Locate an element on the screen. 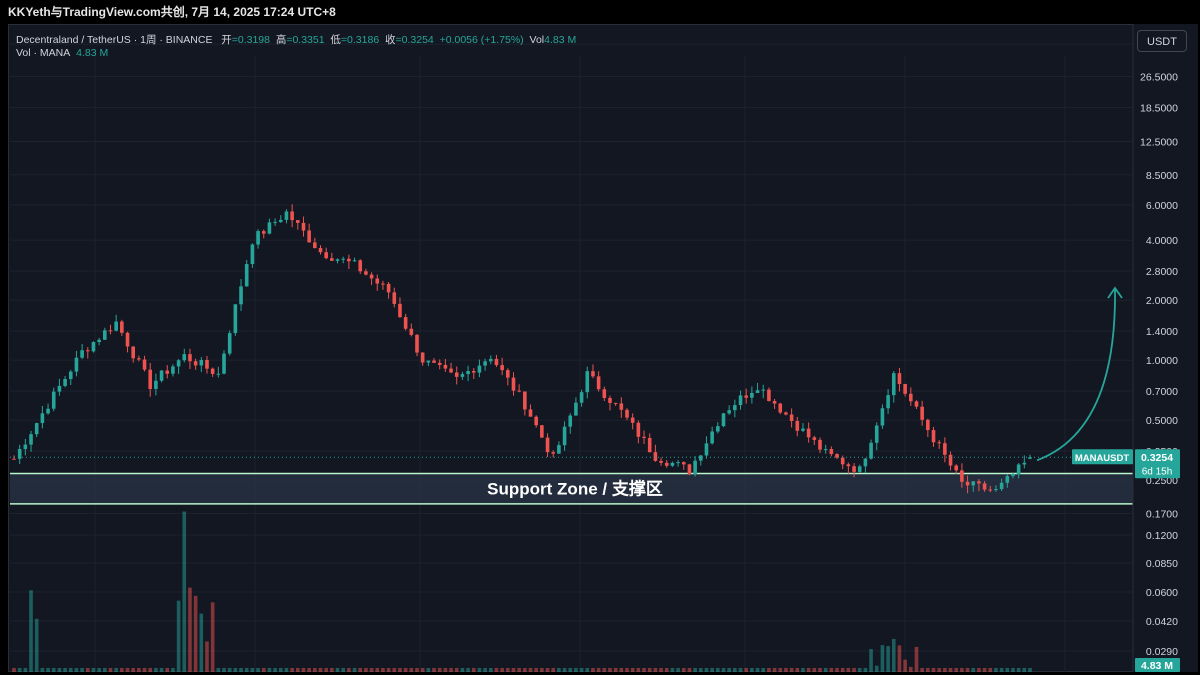 This screenshot has width=1200, height=675. volume-axis-tick-label: 0.0420 is located at coordinates (1162, 622).